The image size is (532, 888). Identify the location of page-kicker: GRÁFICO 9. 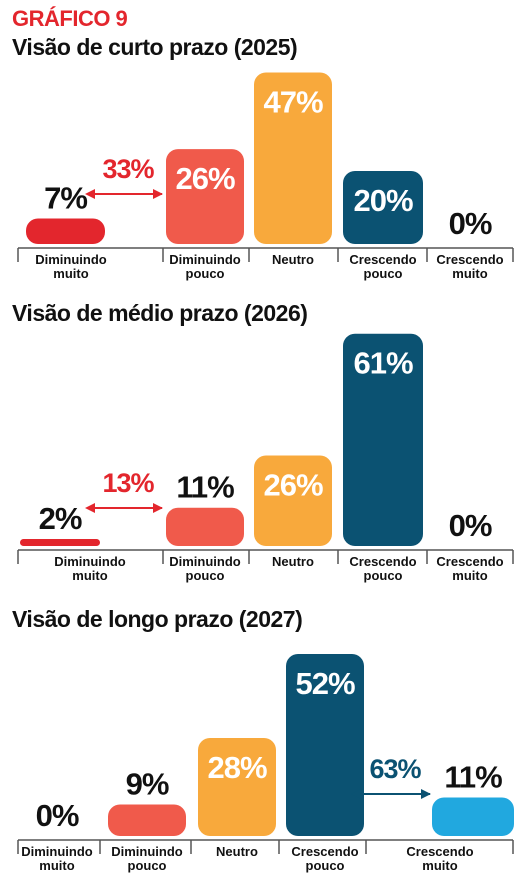
(70, 18).